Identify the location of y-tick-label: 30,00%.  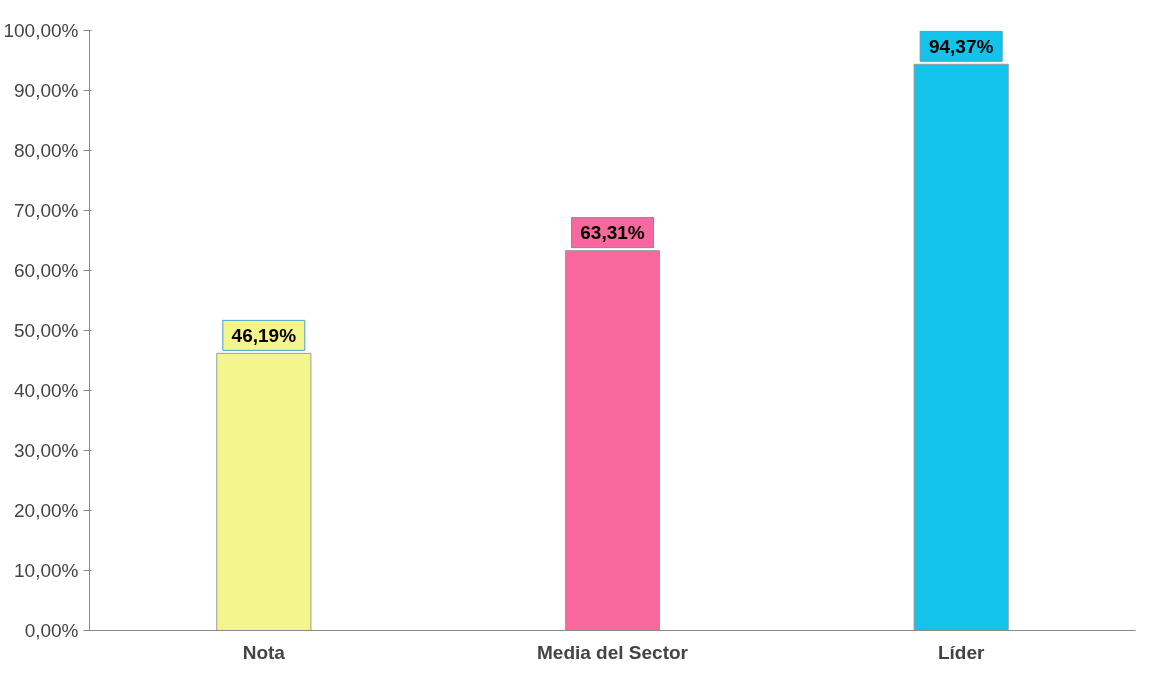
(46, 450).